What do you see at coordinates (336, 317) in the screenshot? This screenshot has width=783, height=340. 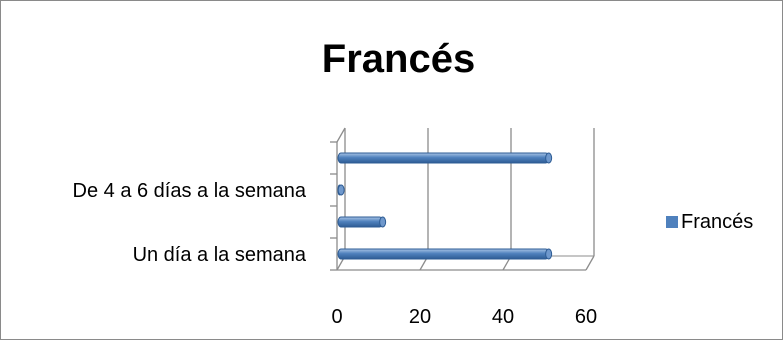 I see `x-tick-label-0: 0` at bounding box center [336, 317].